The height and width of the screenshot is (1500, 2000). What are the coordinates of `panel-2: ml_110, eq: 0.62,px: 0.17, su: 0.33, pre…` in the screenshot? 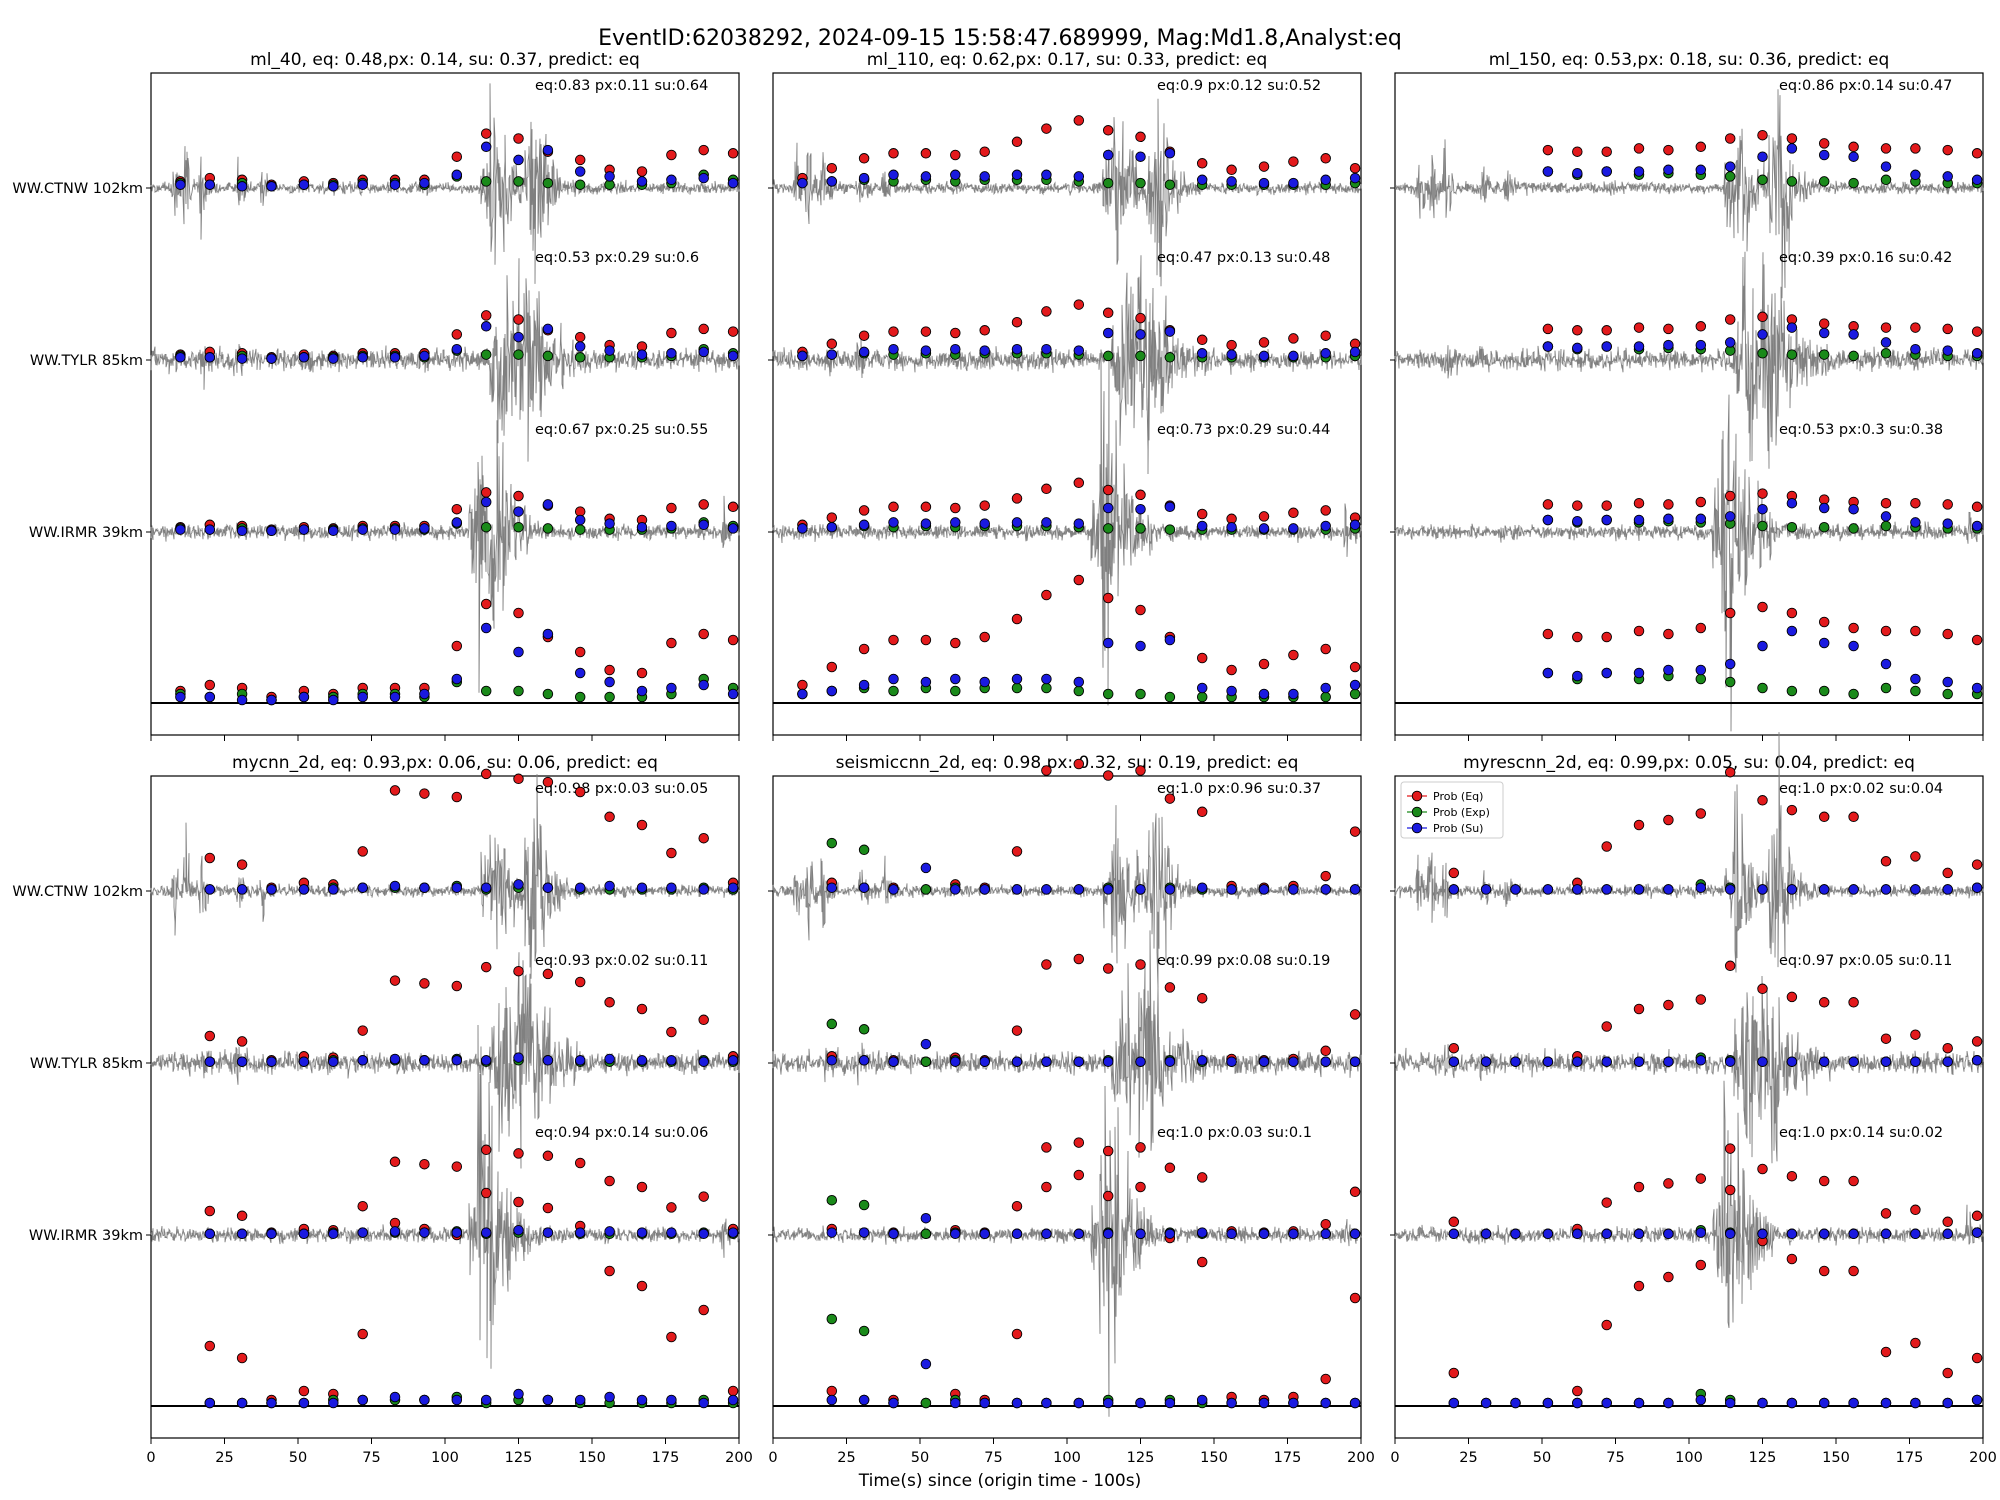 It's located at (1065, 395).